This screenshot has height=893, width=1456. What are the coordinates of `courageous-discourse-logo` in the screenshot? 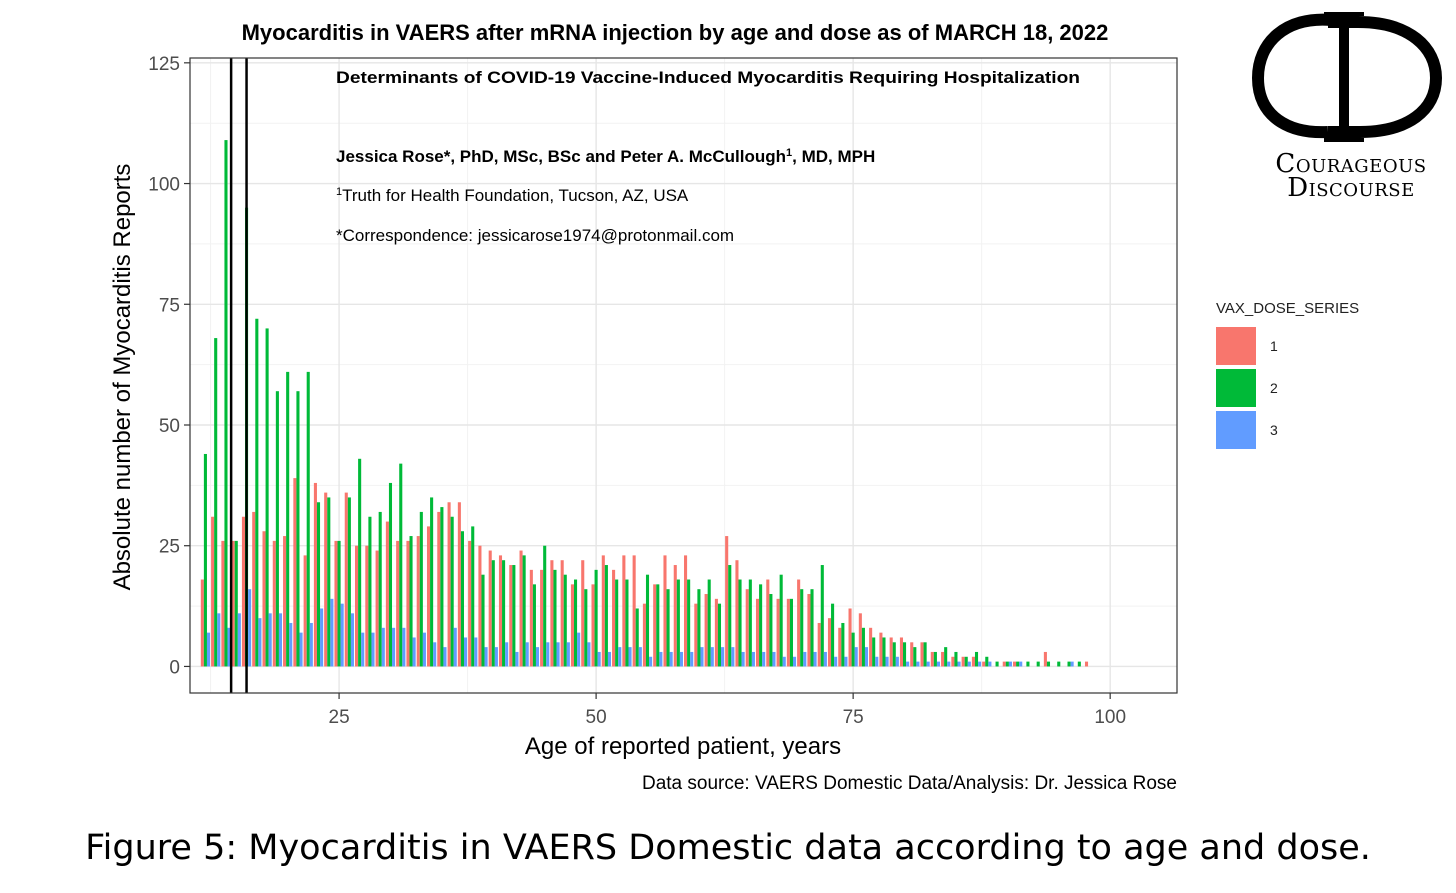 It's located at (1347, 77).